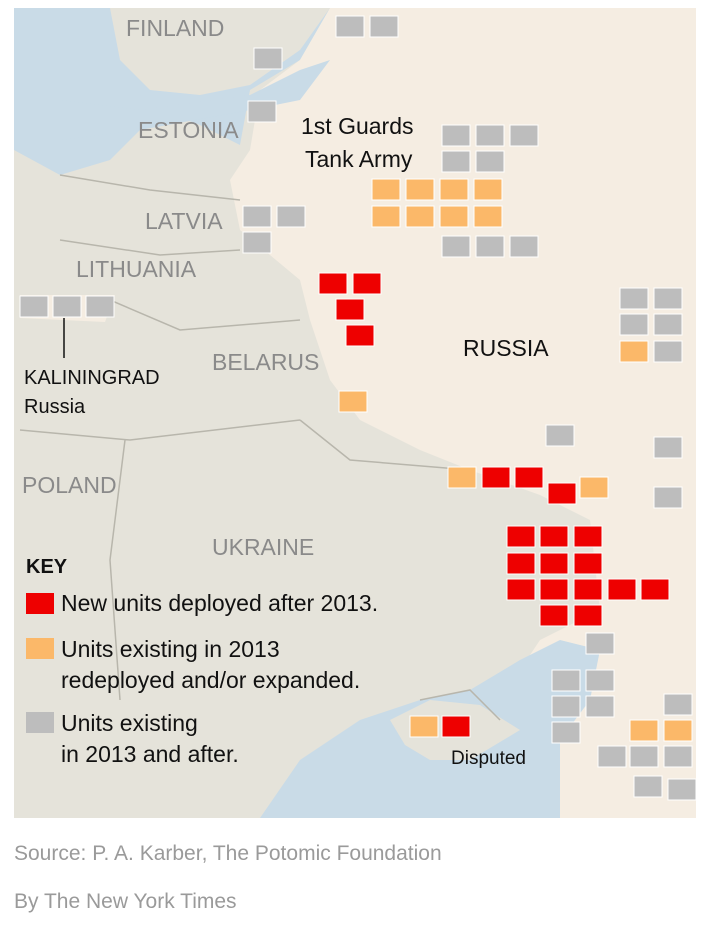 The height and width of the screenshot is (934, 708). Describe the element at coordinates (219, 603) in the screenshot. I see `key-text: New units deployed after 2013.` at that location.